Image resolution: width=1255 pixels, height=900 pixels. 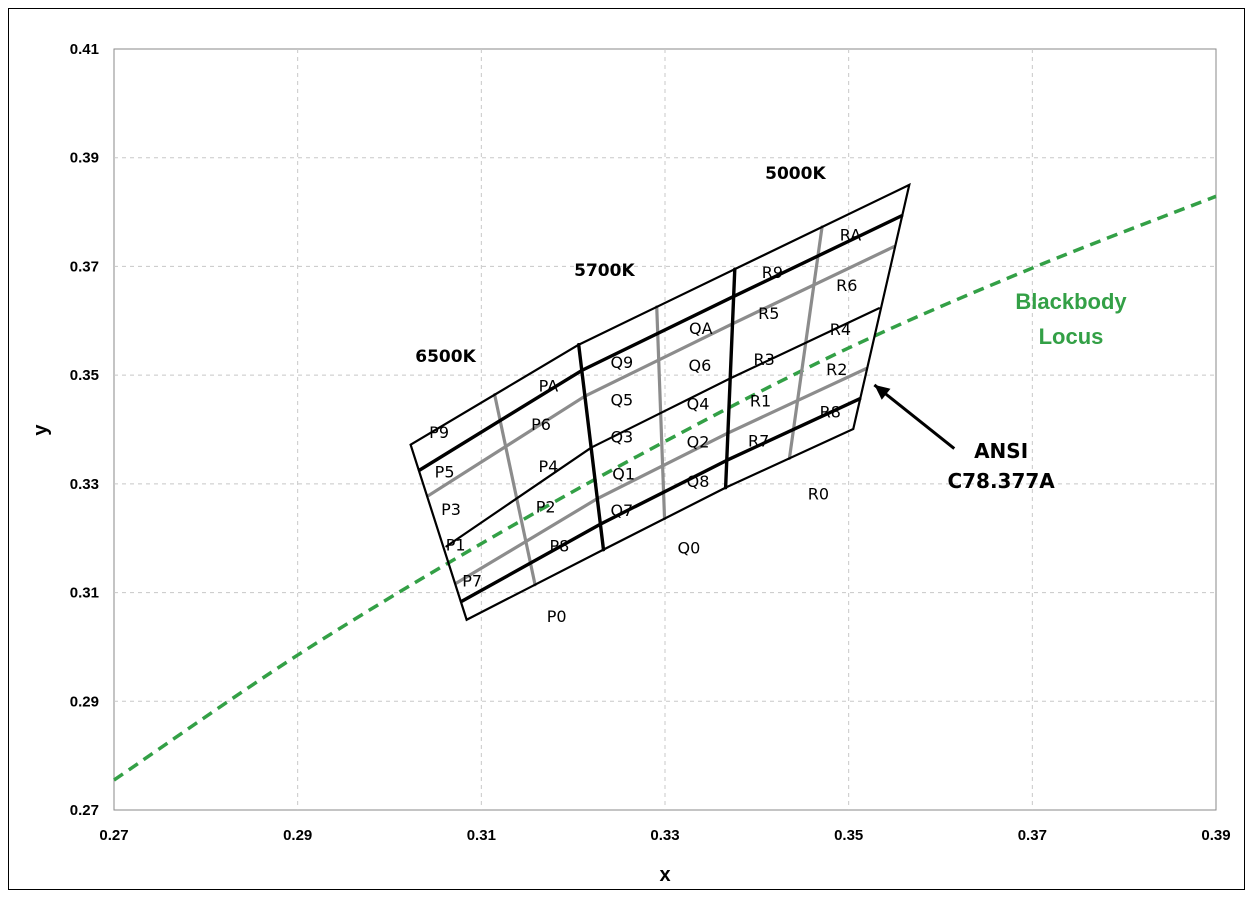 I want to click on bin-label-R3: R3, so click(x=764, y=359).